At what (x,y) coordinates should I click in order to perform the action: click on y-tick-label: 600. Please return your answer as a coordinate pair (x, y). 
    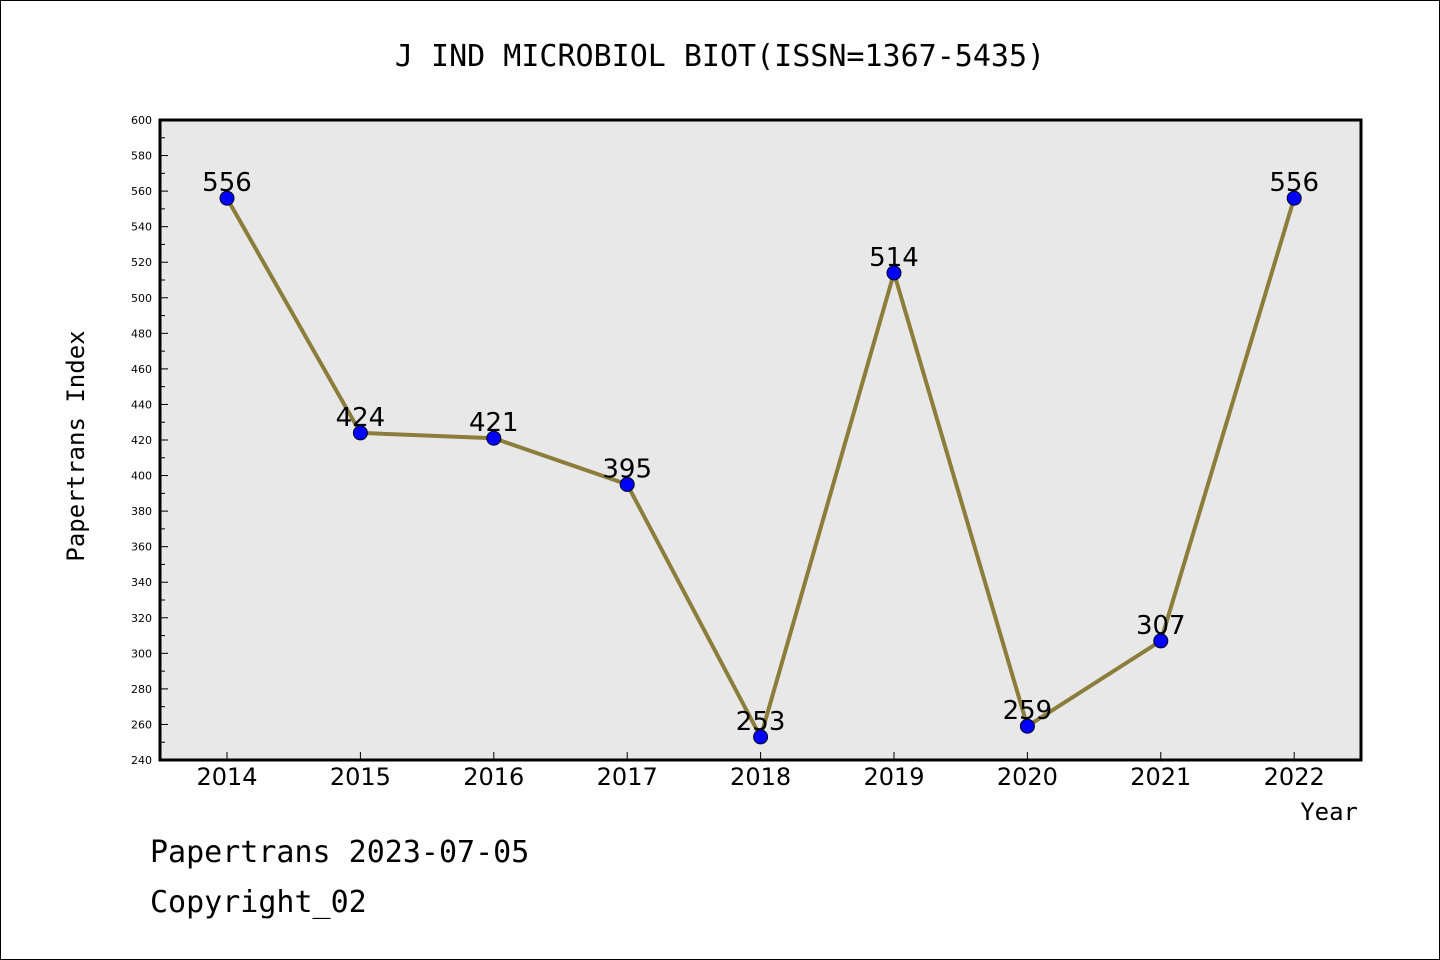
    Looking at the image, I should click on (141, 120).